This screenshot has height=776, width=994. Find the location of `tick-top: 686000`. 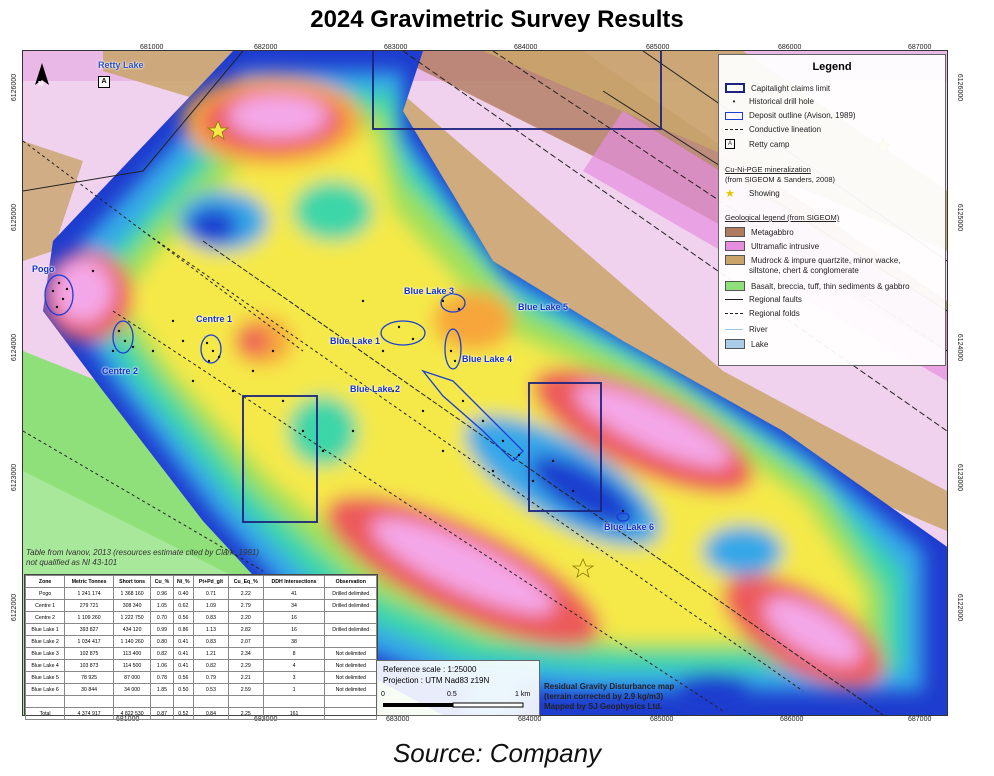

tick-top: 686000 is located at coordinates (790, 47).